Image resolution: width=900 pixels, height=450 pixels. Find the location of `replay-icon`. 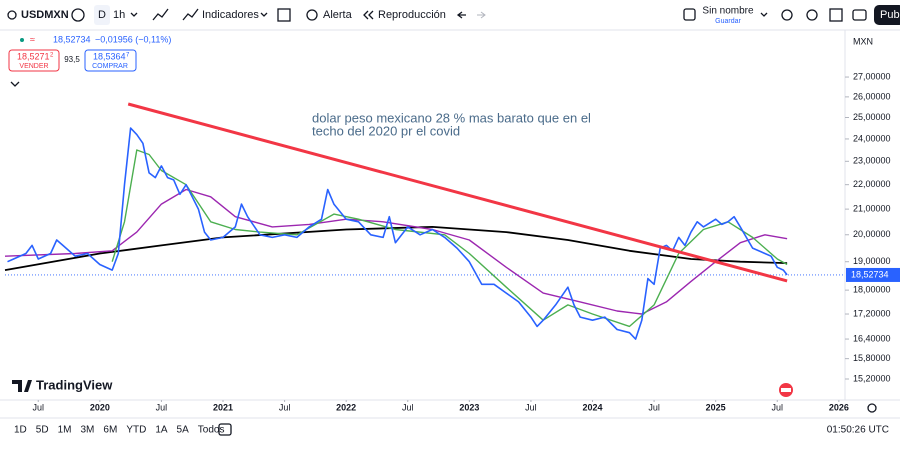

replay-icon is located at coordinates (368, 15).